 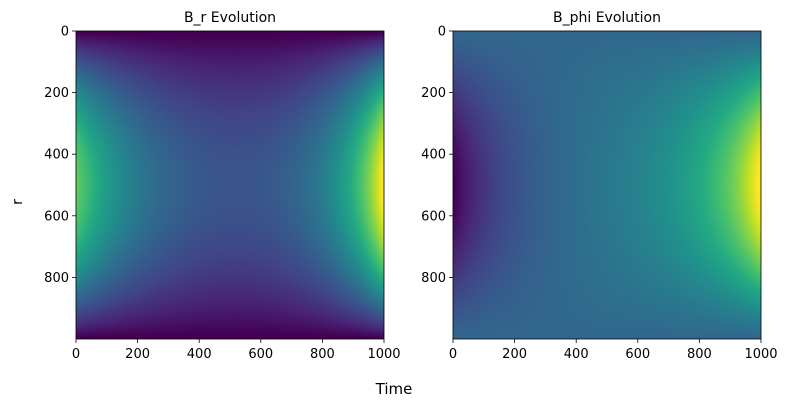 I want to click on y-axis-label: r, so click(x=18, y=202).